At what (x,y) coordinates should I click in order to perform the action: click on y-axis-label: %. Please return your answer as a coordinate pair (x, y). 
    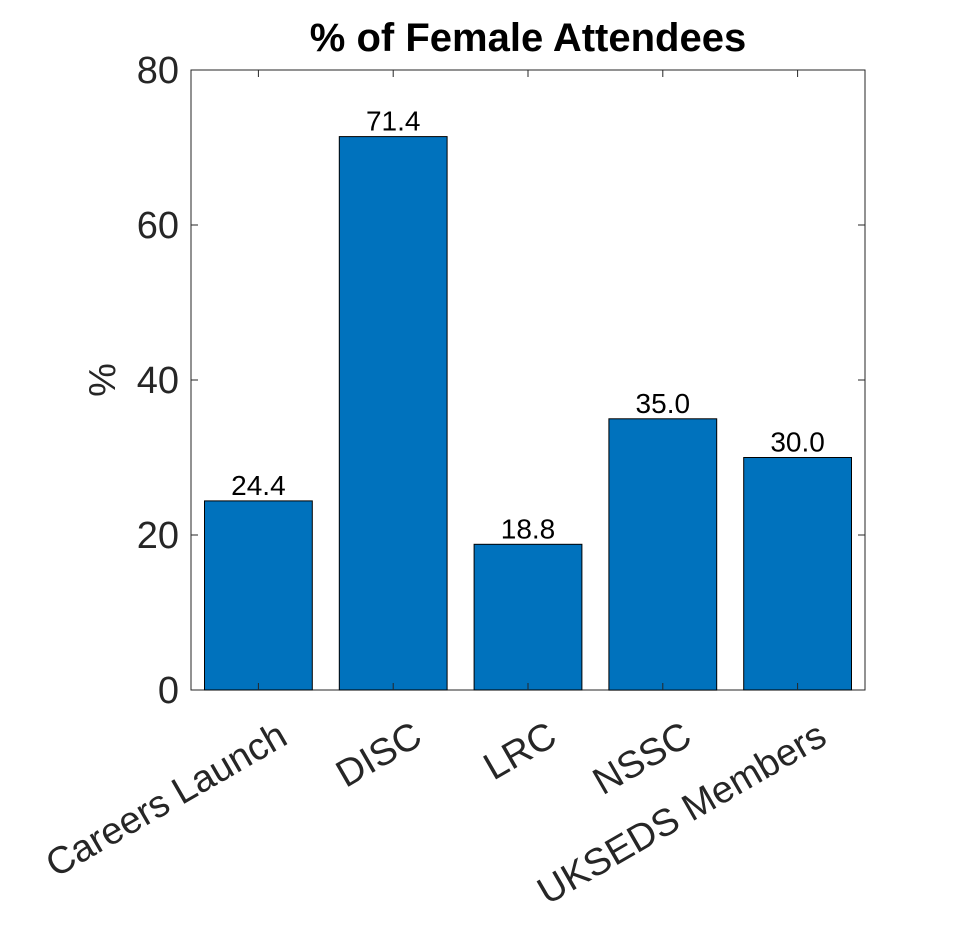
    Looking at the image, I should click on (103, 380).